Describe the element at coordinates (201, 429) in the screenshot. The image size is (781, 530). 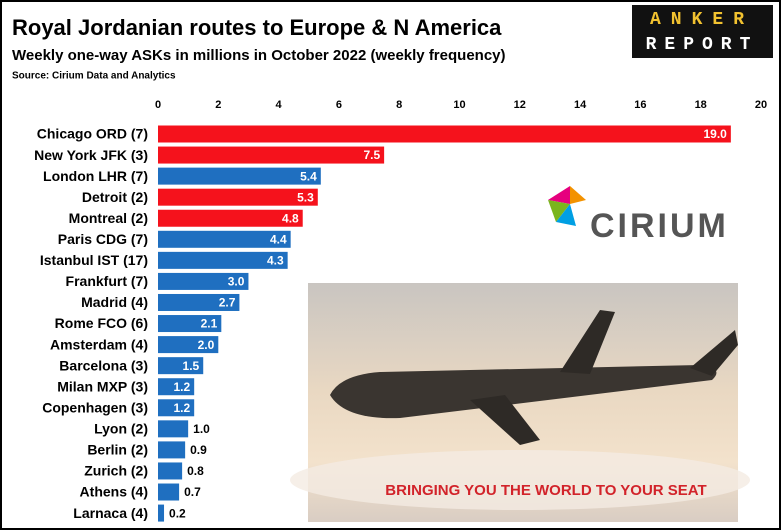
I see `value-label: 1.0` at that location.